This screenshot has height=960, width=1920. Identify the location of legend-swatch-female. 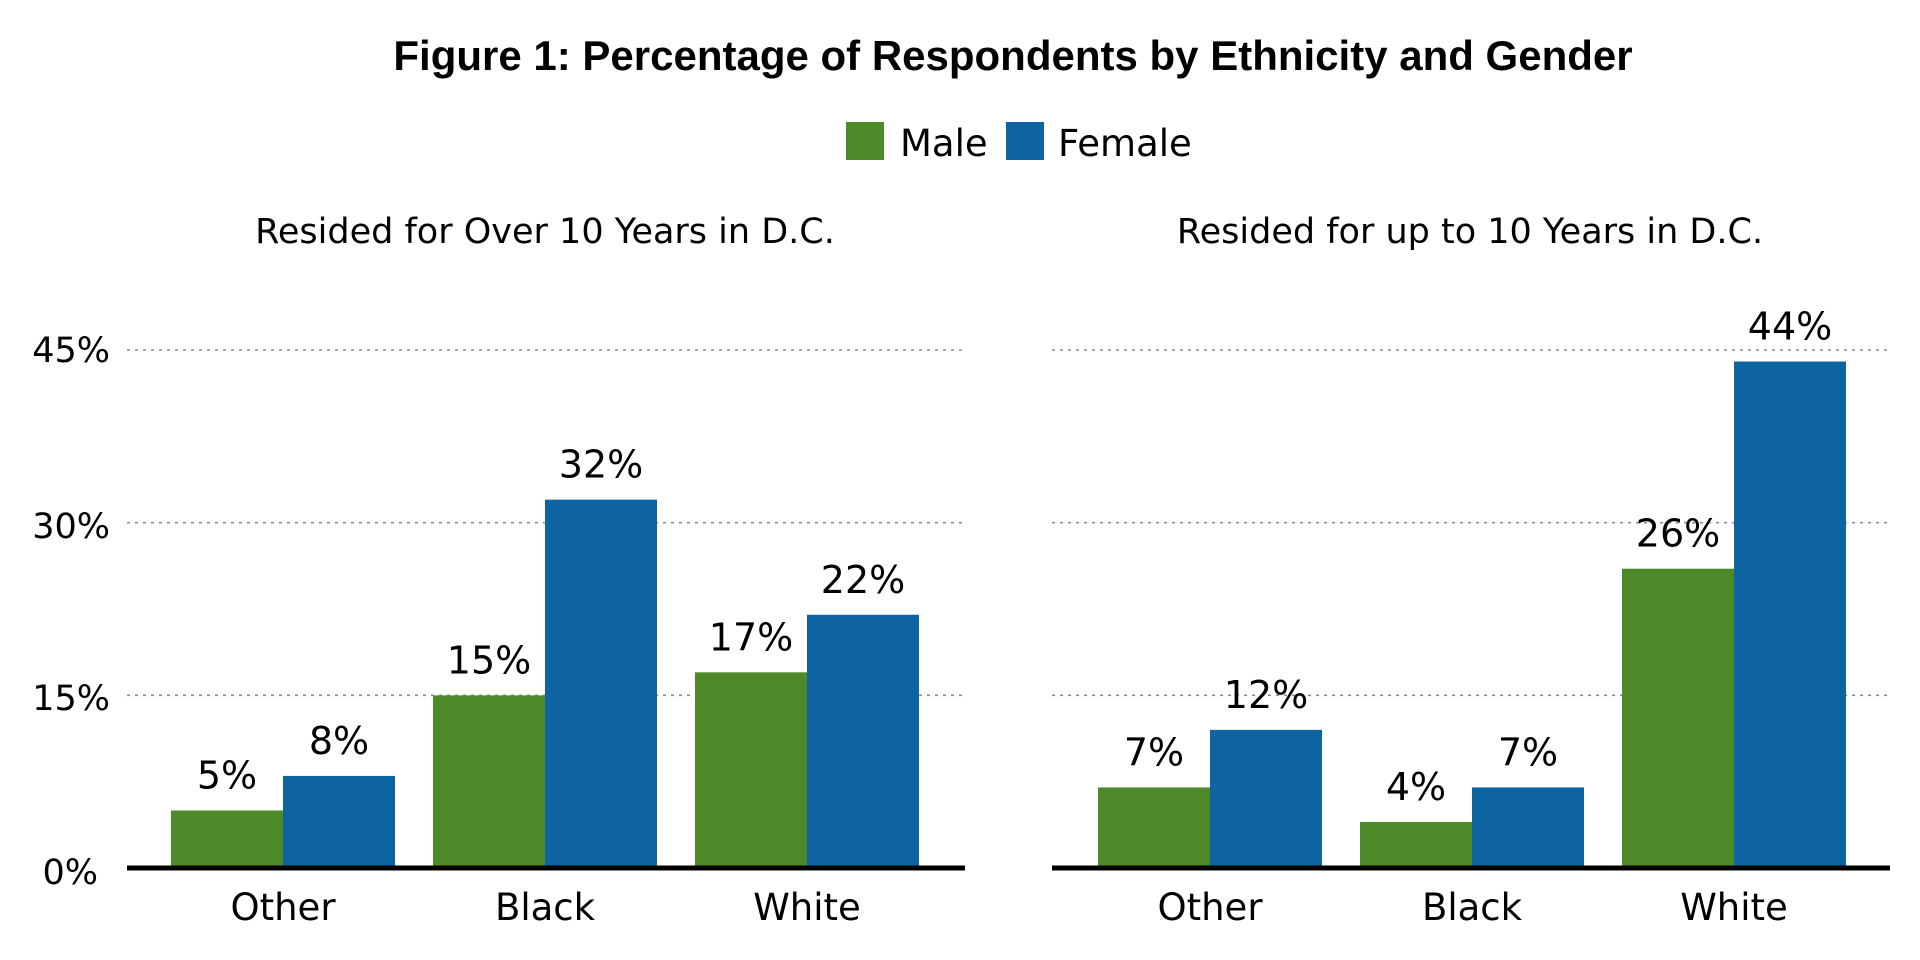
(1025, 141).